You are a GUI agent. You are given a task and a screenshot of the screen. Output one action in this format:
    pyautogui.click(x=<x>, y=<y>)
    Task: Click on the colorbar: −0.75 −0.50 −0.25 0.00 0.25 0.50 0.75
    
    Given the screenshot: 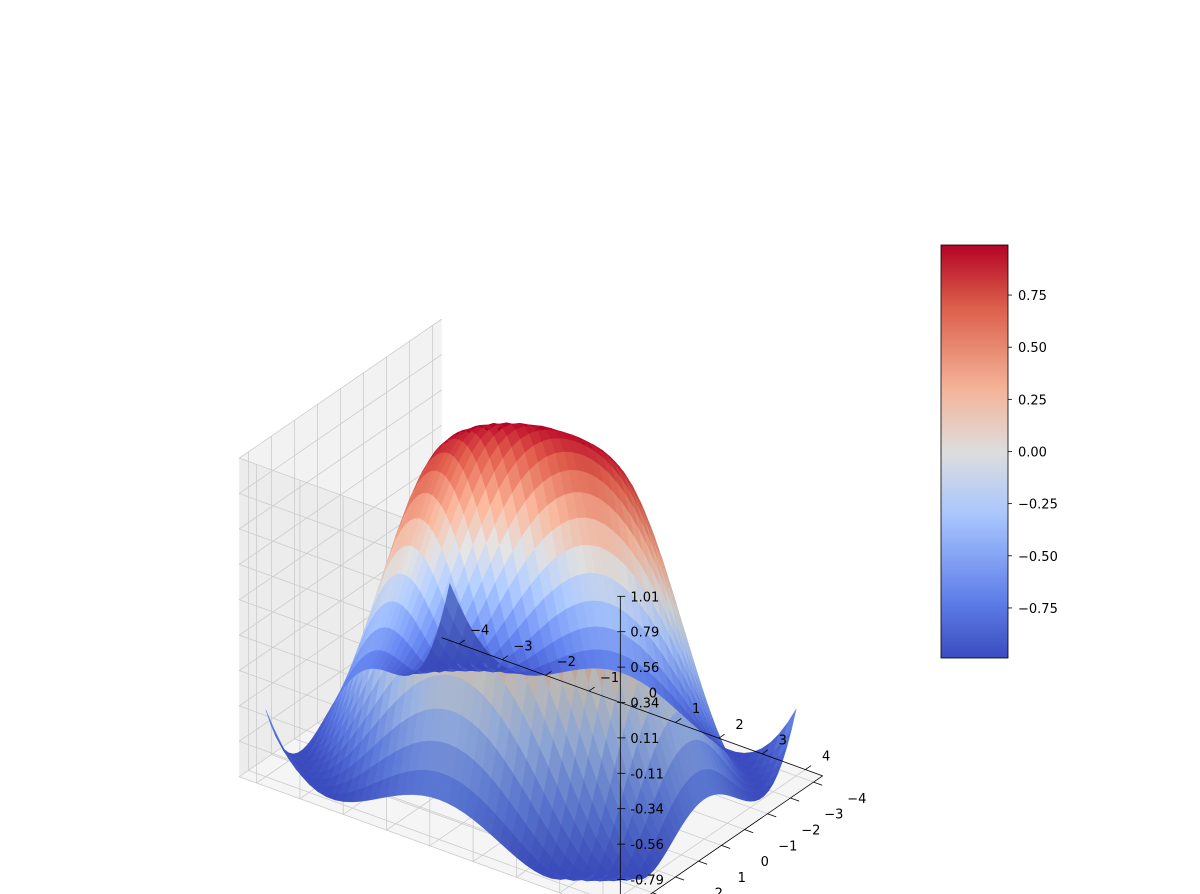 What is the action you would take?
    pyautogui.click(x=999, y=451)
    